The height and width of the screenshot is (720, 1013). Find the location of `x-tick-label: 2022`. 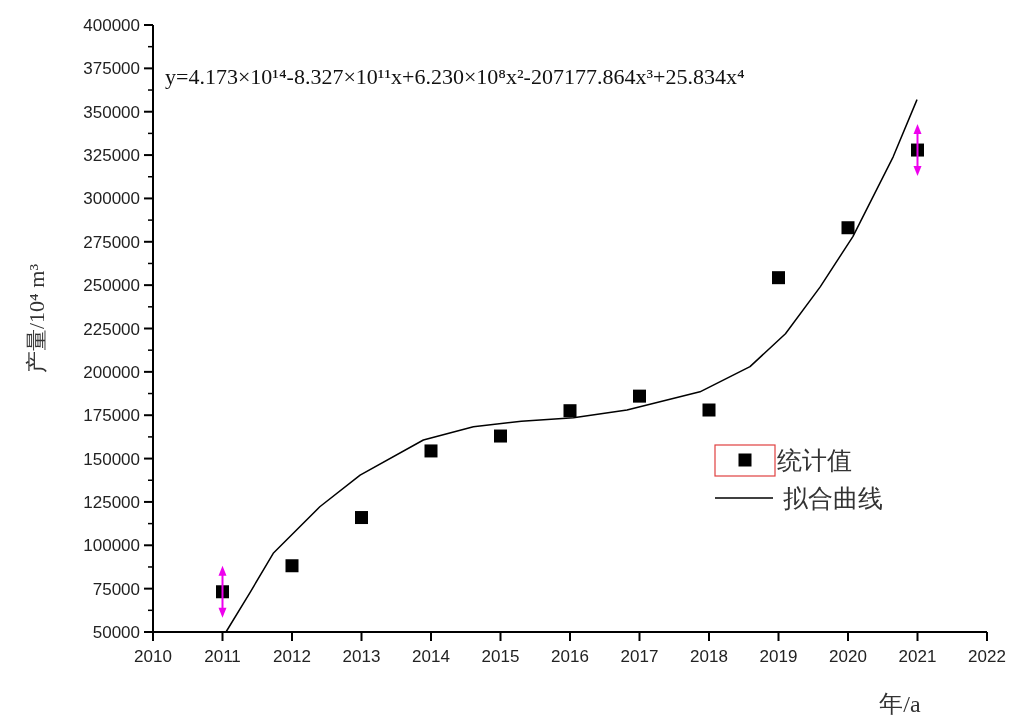

x-tick-label: 2022 is located at coordinates (987, 656).